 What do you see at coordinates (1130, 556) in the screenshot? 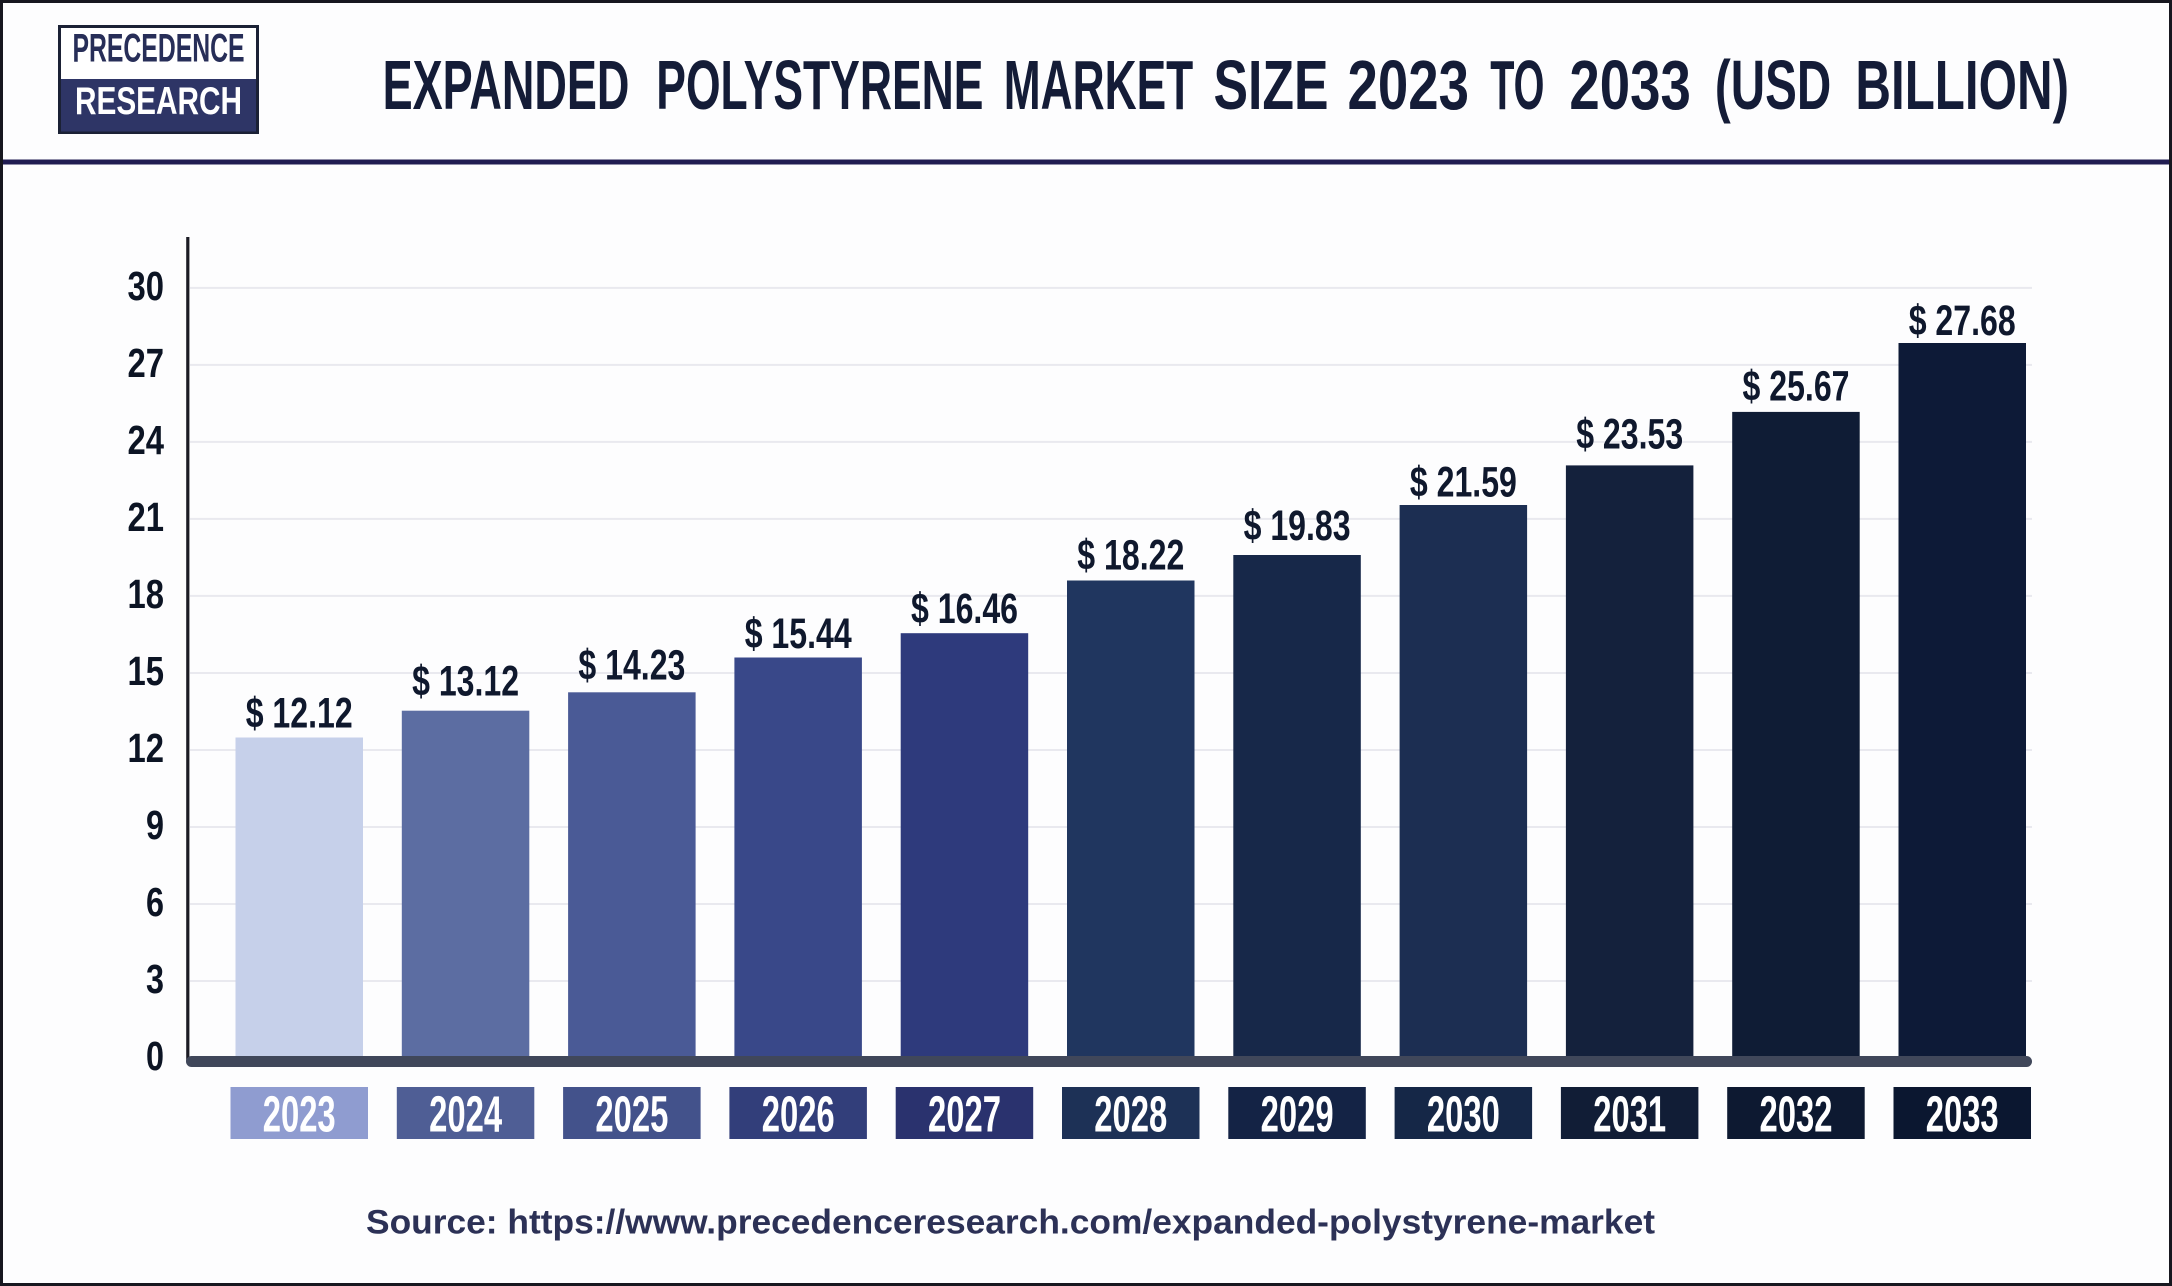
I see `svg-text: $ 18.22` at bounding box center [1130, 556].